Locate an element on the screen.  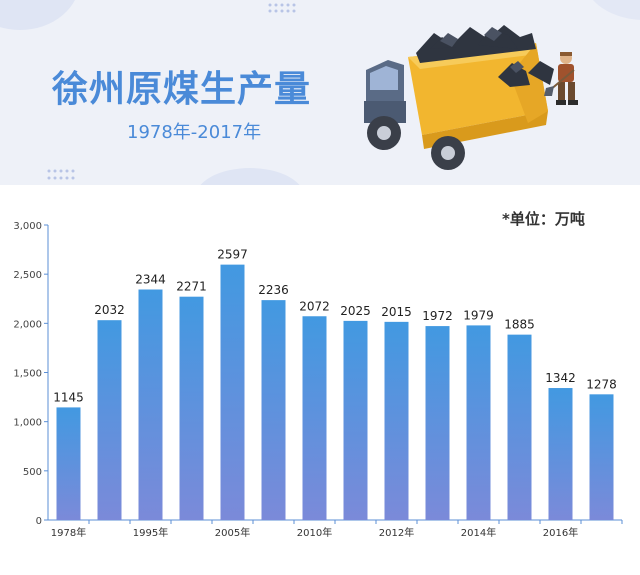
x-tick-label: 2010年 is located at coordinates (314, 532).